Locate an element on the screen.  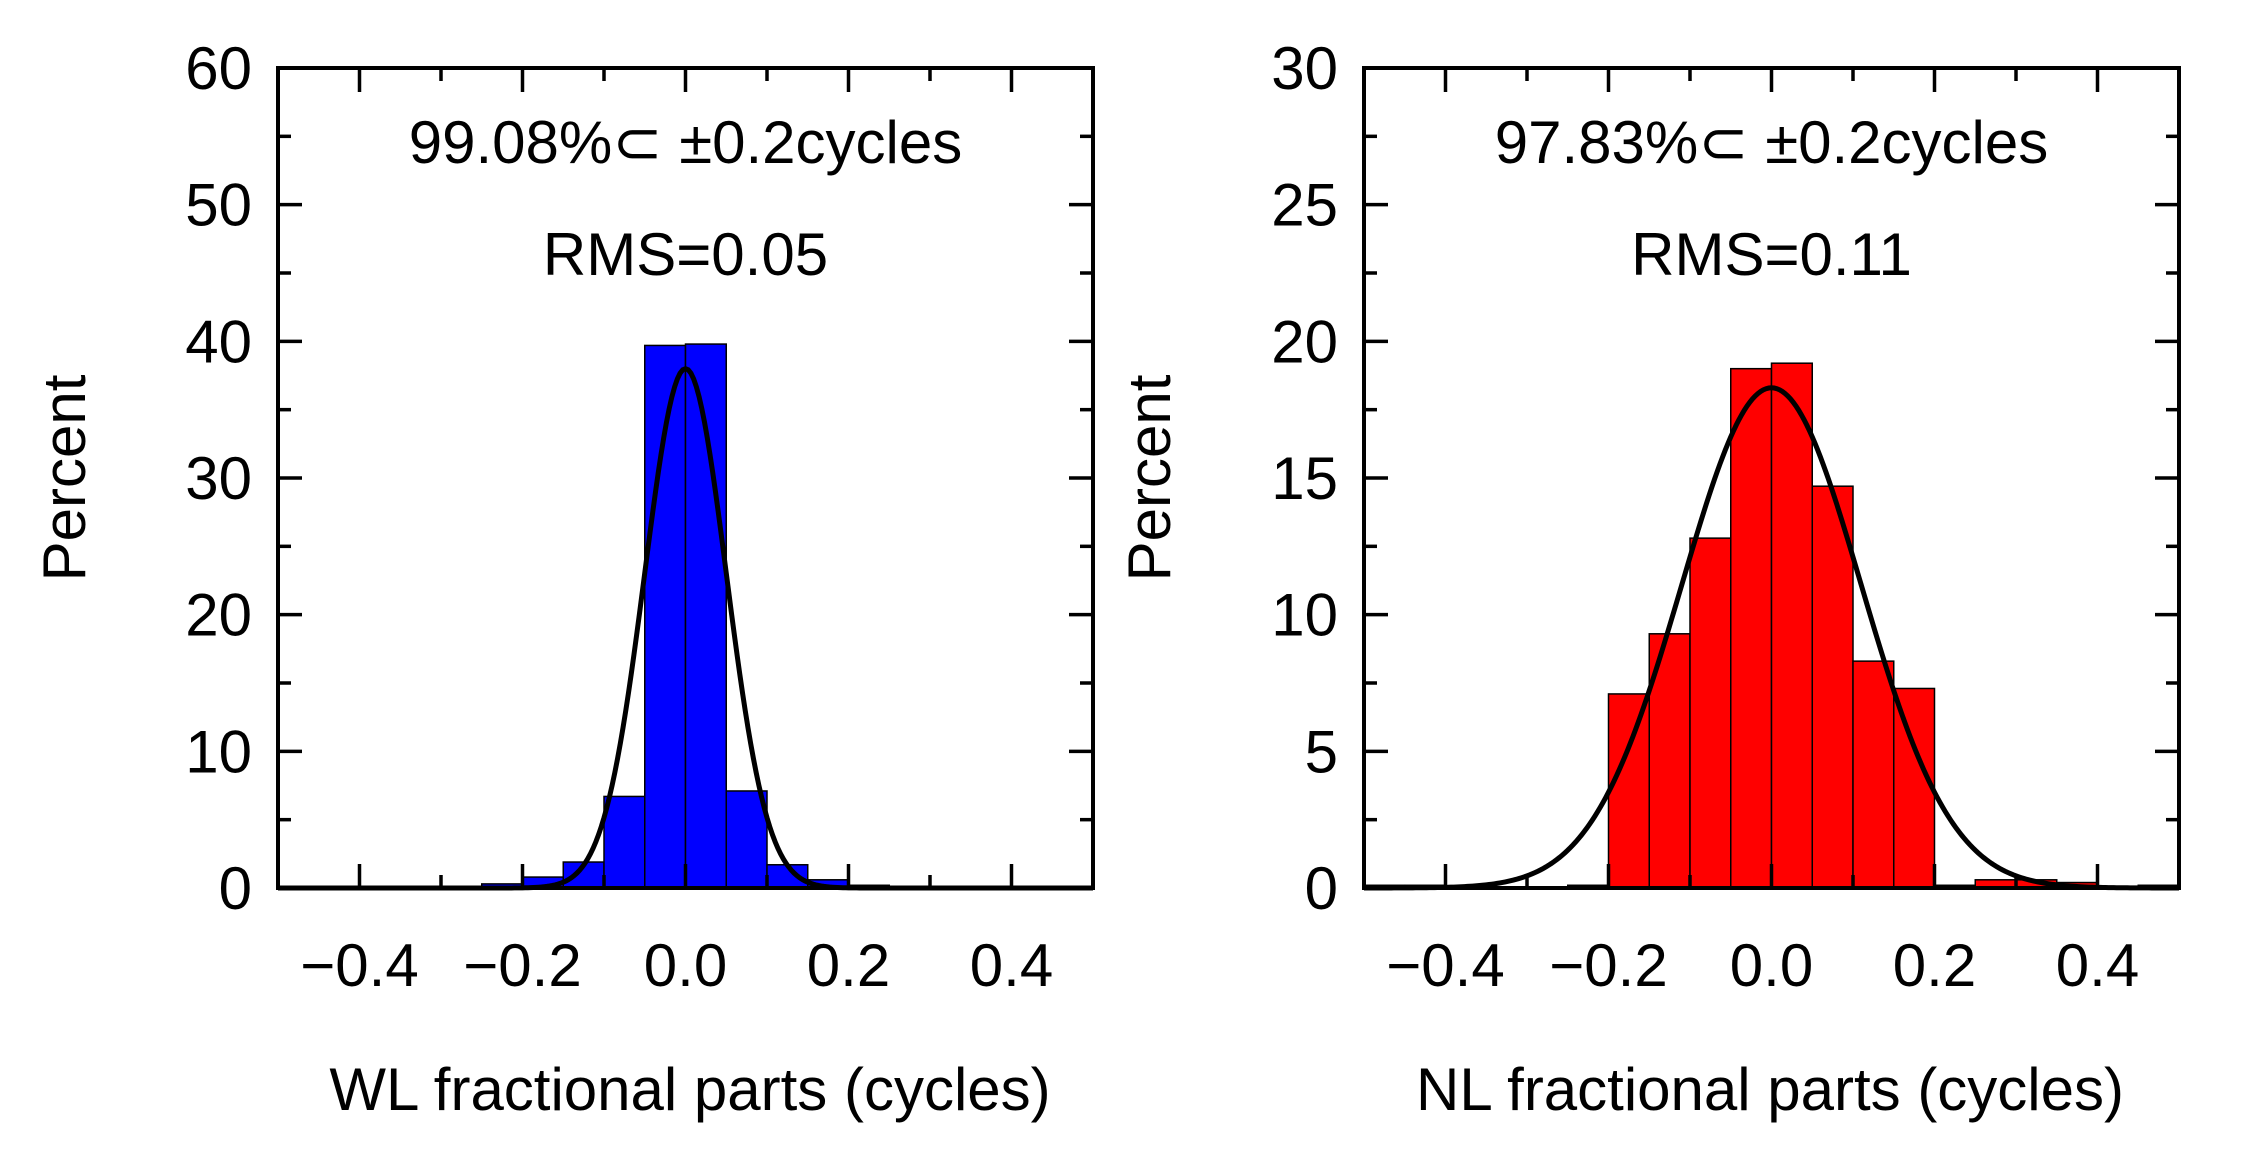
wl-y-tick-label: 0 is located at coordinates (235, 888).